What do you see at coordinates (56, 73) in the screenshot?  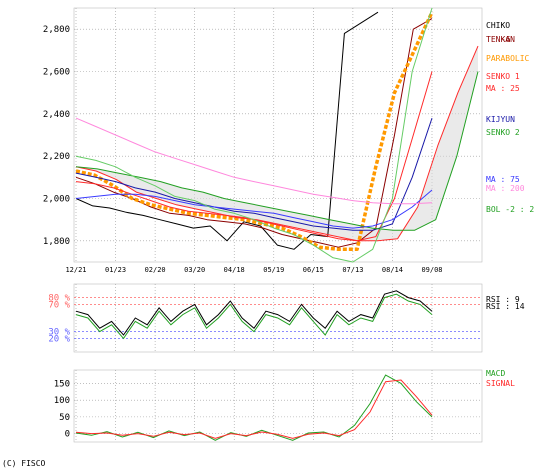 I see `price-y-tick-label: 2,600` at bounding box center [56, 73].